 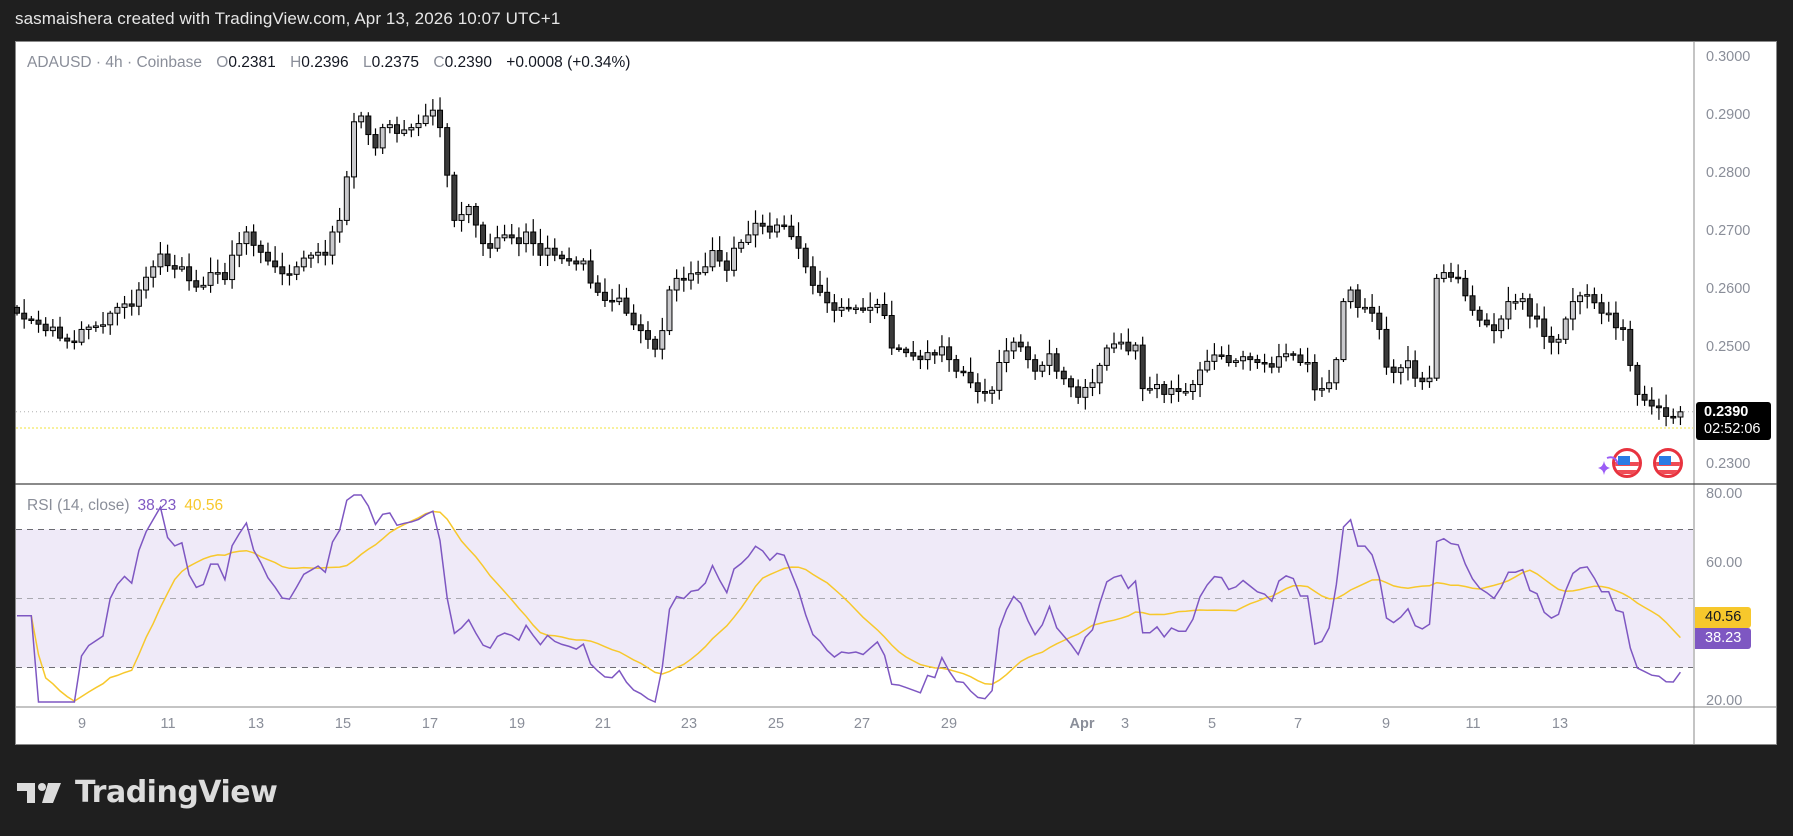 I want to click on time-axis-label: Apr, so click(x=1082, y=724).